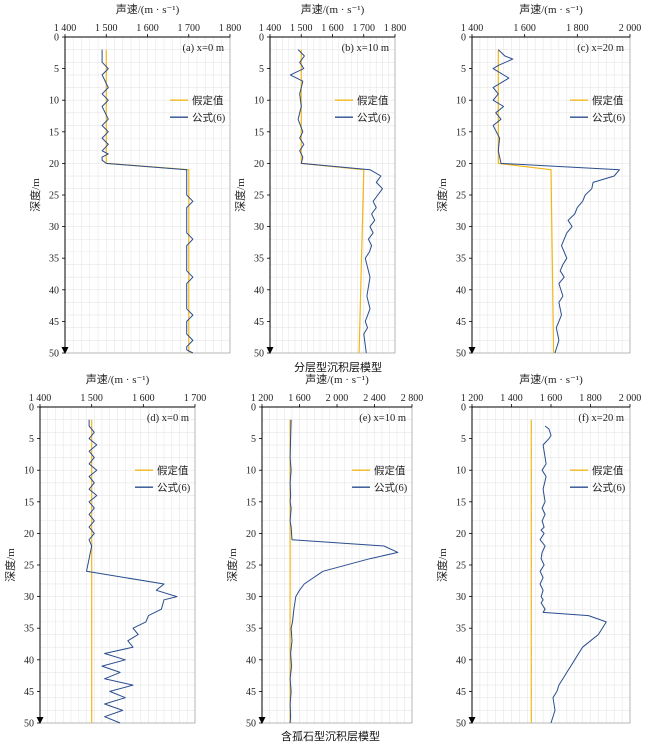 The width and height of the screenshot is (650, 744). What do you see at coordinates (526, 201) in the screenshot?
I see `series-assumed-line` at bounding box center [526, 201].